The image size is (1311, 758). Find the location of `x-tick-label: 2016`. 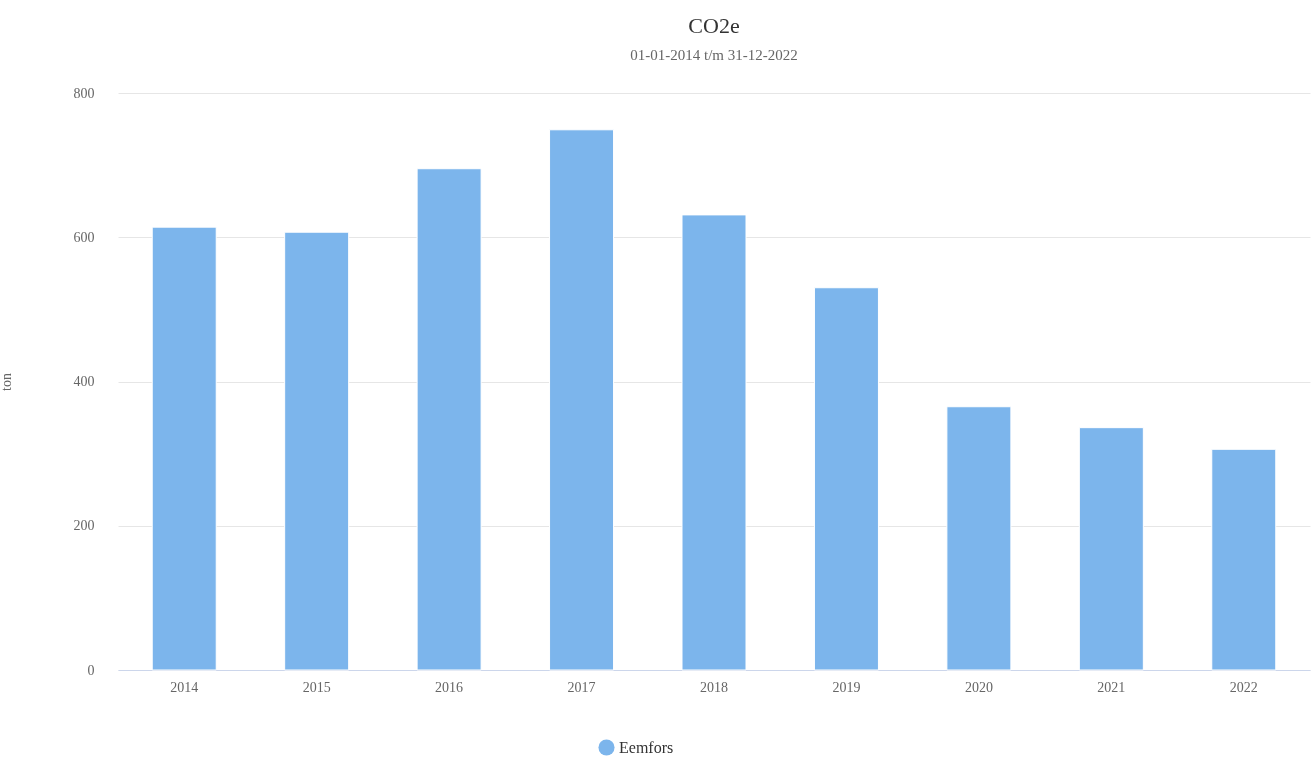

x-tick-label: 2016 is located at coordinates (449, 687).